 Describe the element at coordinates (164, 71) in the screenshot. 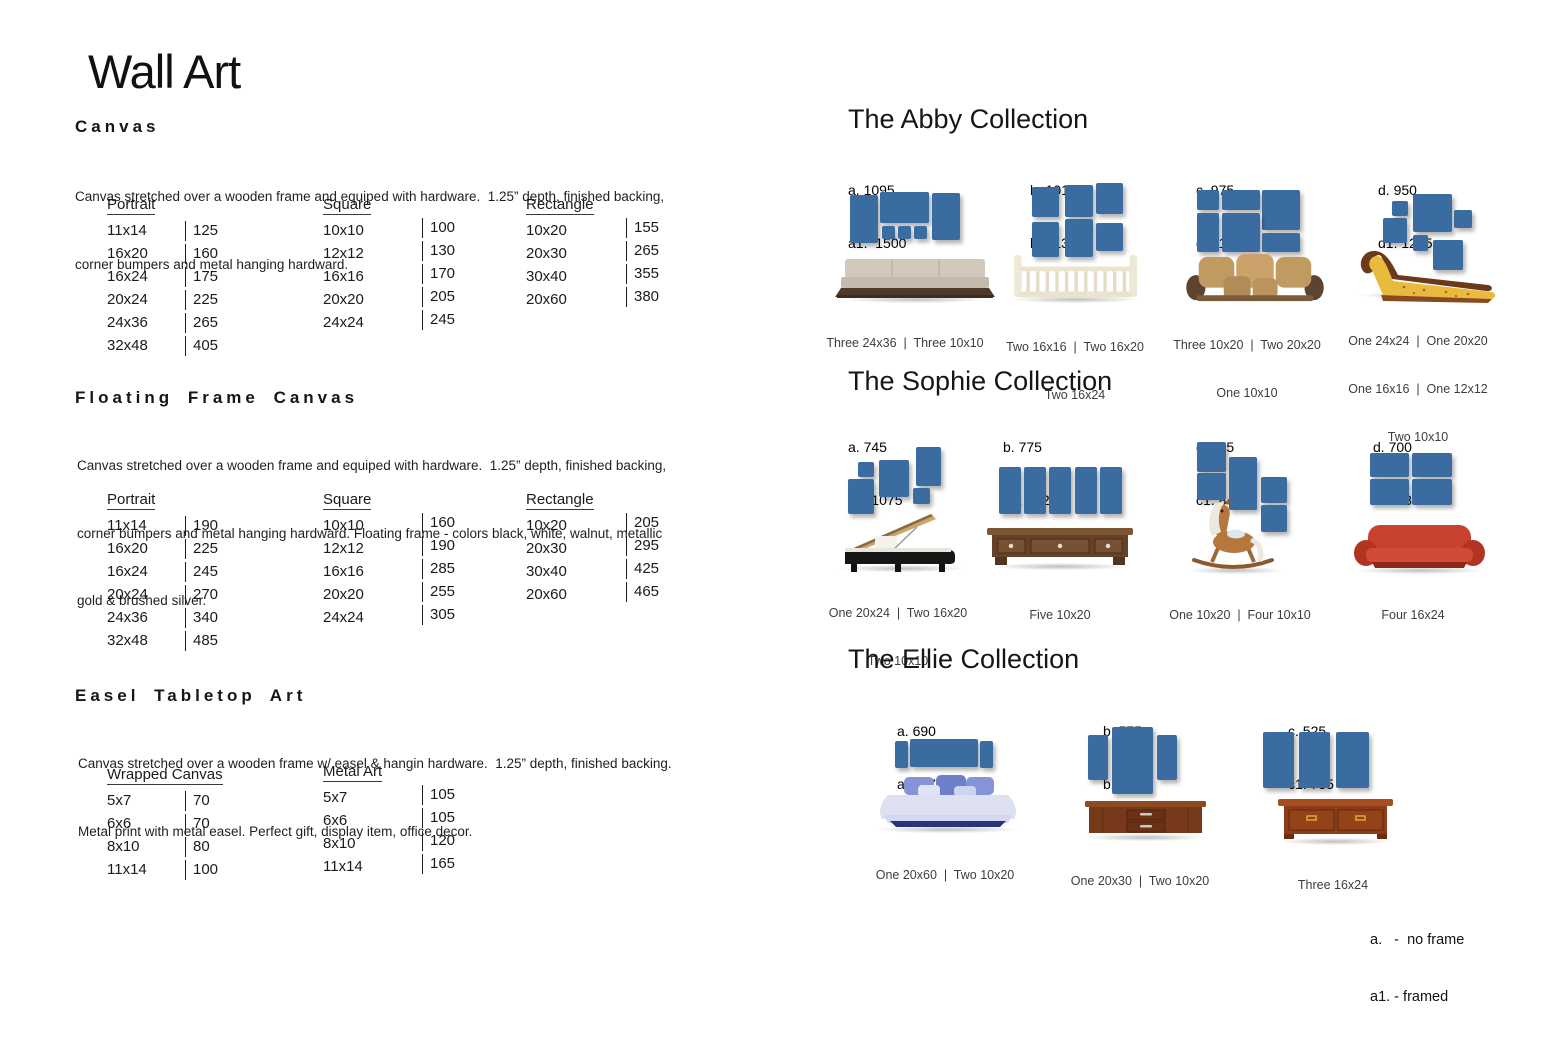

I see `page-title: Wall Art` at that location.